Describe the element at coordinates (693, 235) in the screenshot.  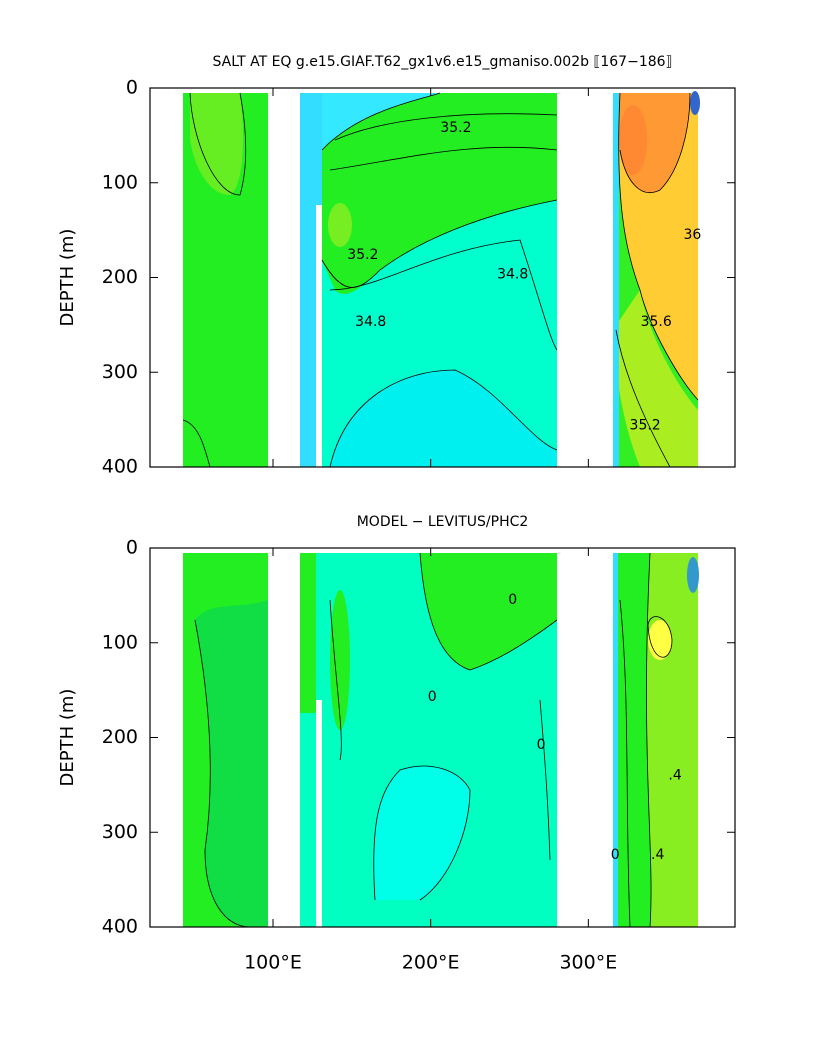
I see `contour-label: 36` at that location.